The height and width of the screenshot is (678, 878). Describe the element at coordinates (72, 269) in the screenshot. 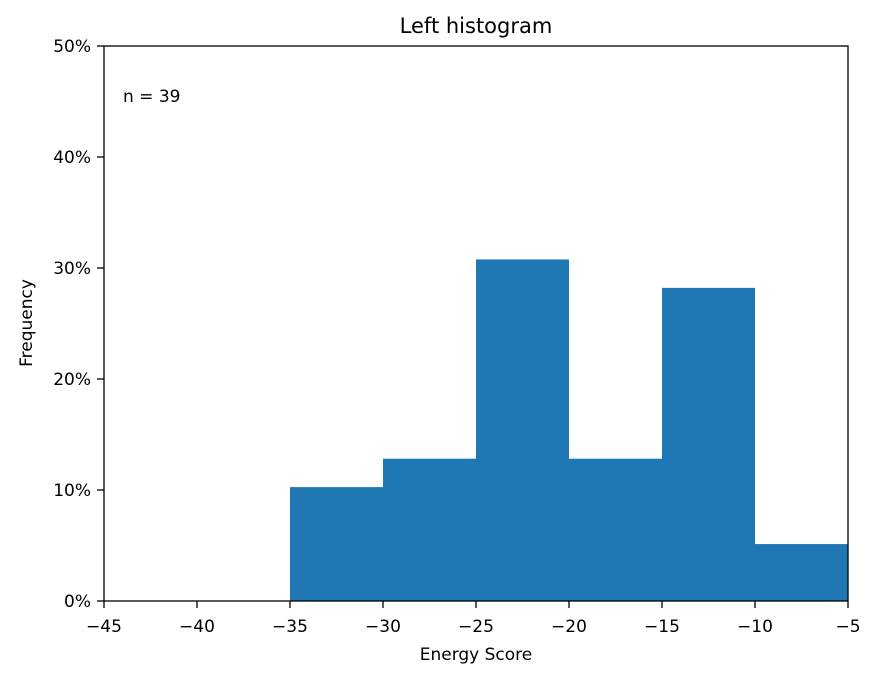

I see `y-tick-label: 30%` at that location.